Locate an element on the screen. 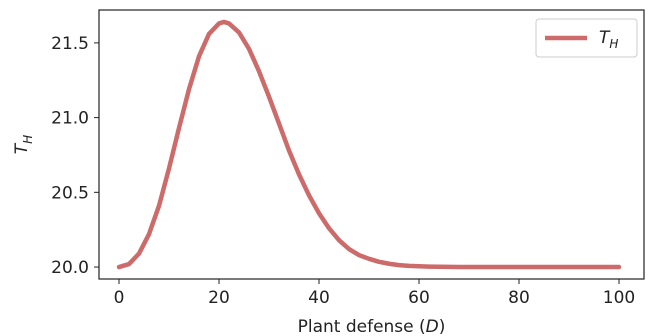 The width and height of the screenshot is (654, 336). x-tick-label: 20 is located at coordinates (219, 298).